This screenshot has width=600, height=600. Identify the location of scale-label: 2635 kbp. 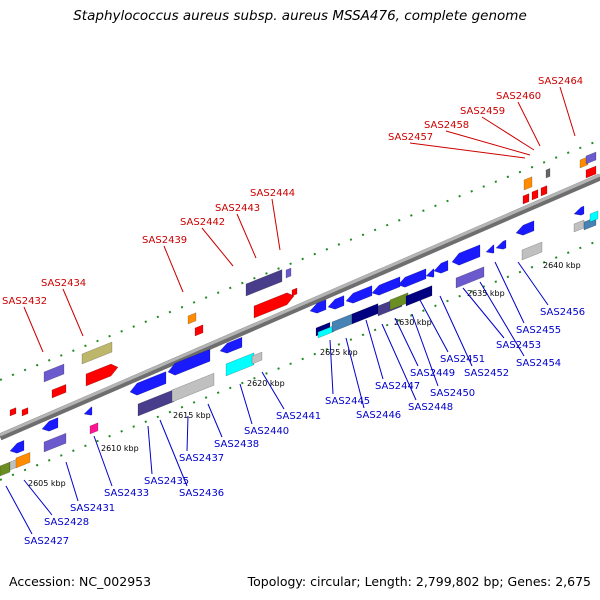
(486, 293).